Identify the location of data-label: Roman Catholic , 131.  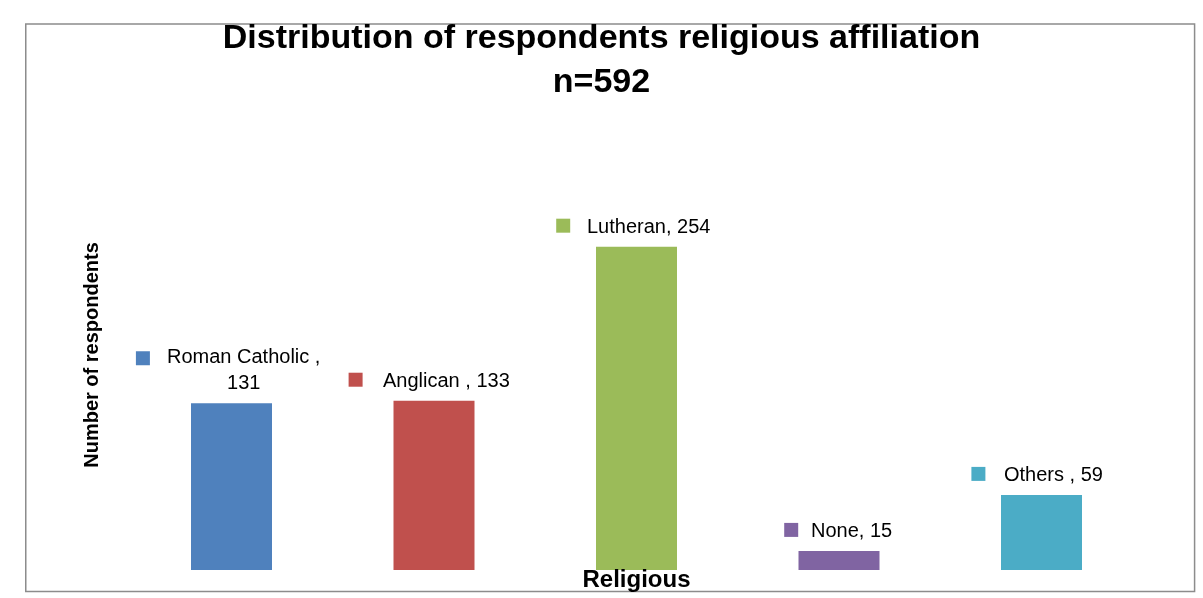
(244, 369).